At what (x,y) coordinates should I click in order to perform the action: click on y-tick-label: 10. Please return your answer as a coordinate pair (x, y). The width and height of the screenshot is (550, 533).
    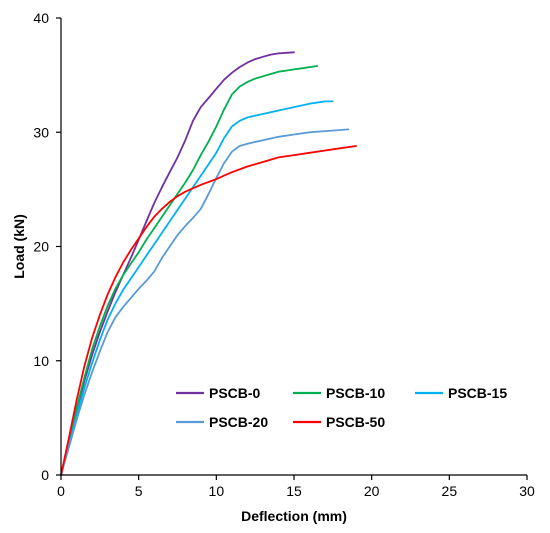
    Looking at the image, I should click on (41, 361).